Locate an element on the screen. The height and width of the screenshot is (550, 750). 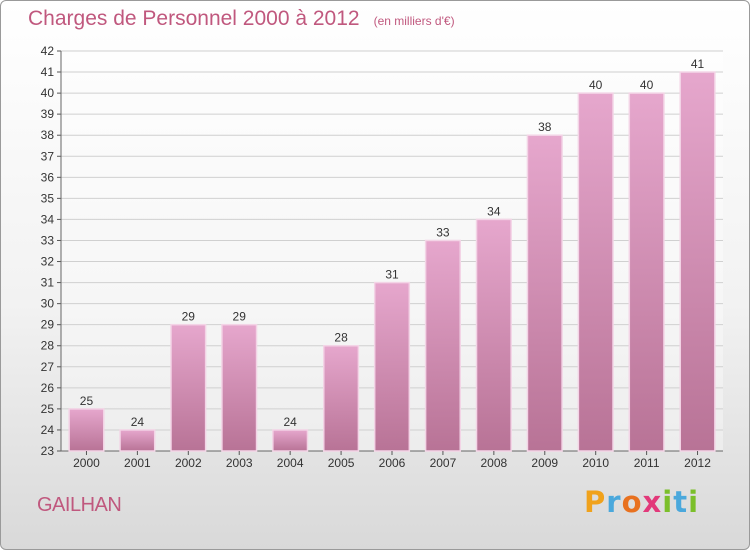
y-tick-label: 25 is located at coordinates (48, 409).